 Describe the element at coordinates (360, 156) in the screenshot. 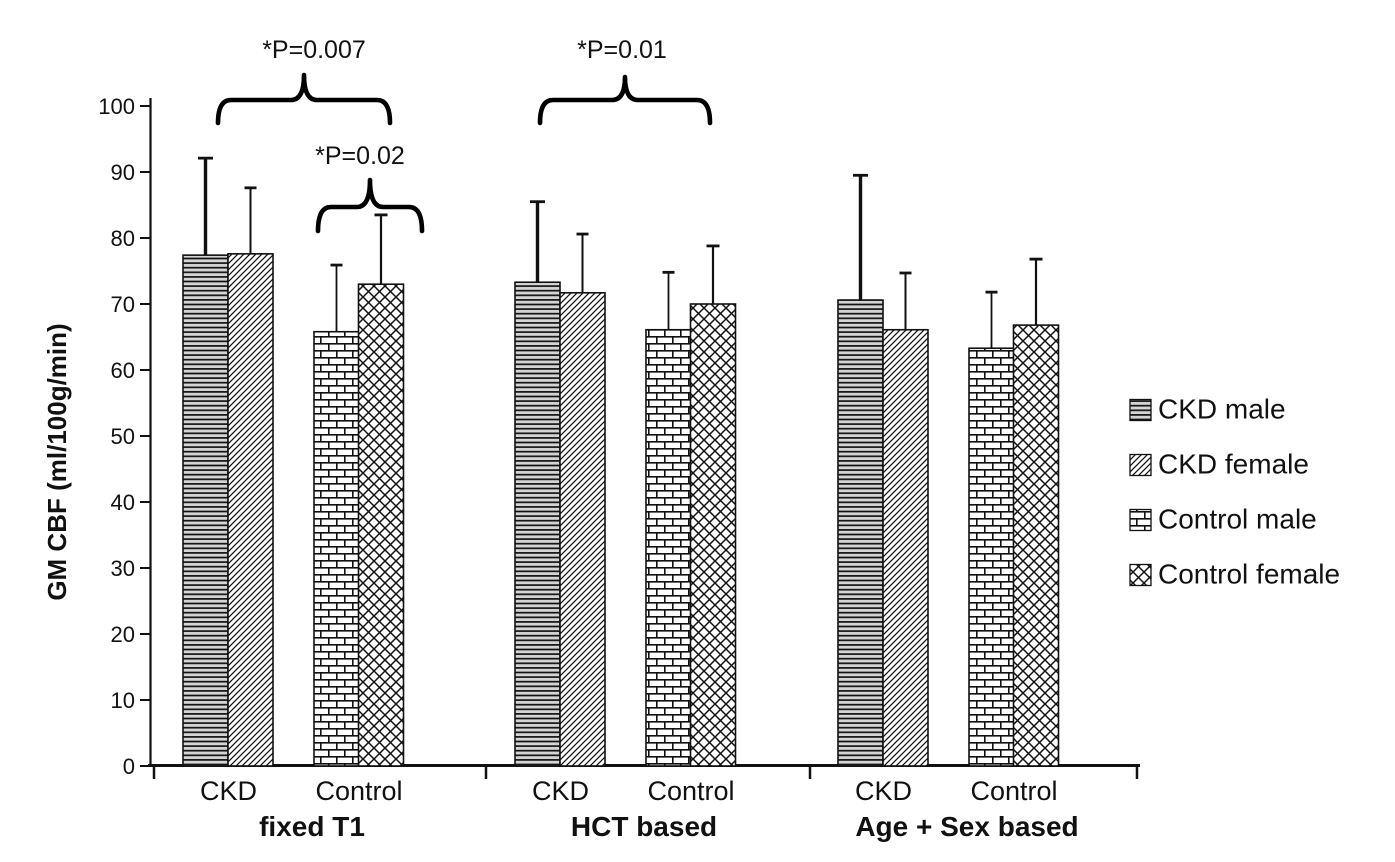

I see `p-value-label: *P=0.02` at that location.